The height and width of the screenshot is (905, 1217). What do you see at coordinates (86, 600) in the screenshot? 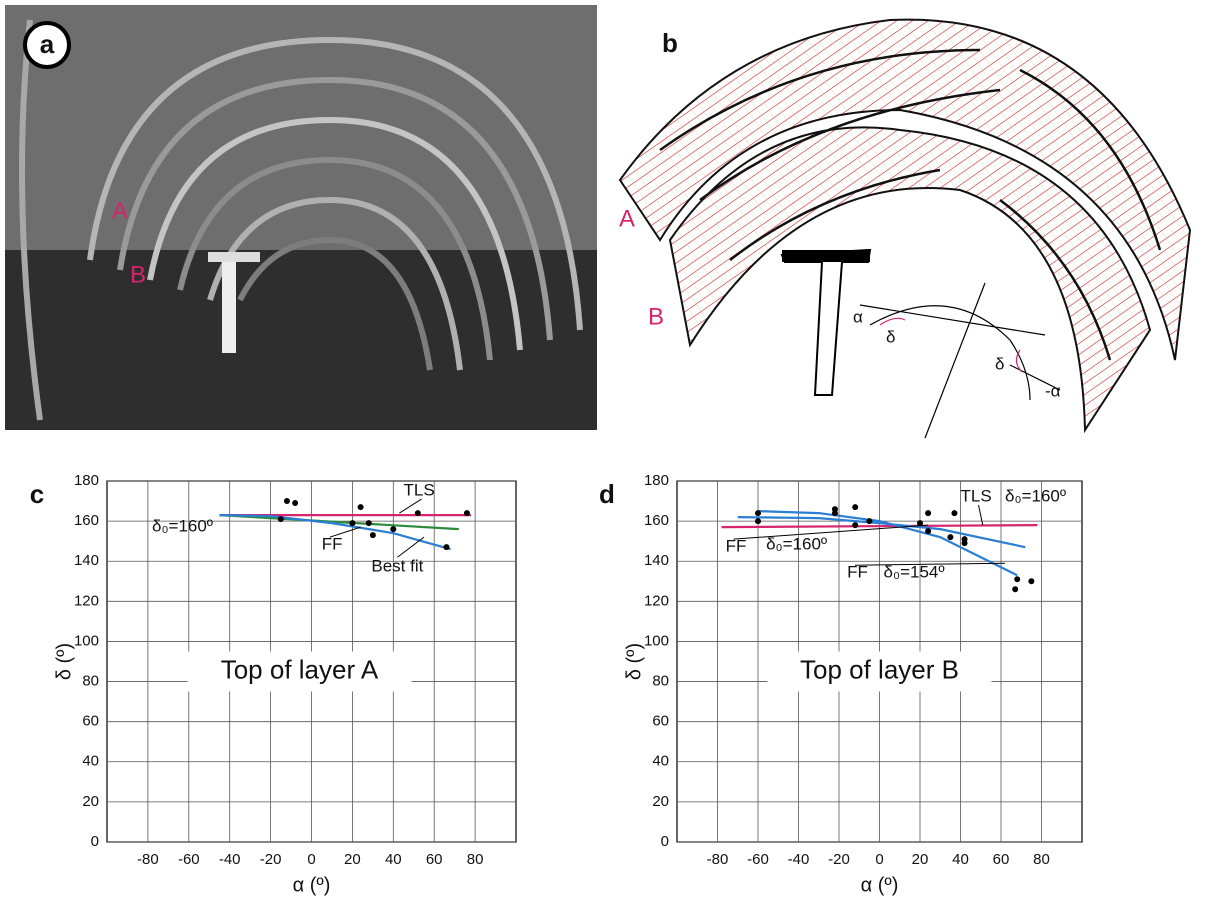
I see `y-tick-label: 120` at bounding box center [86, 600].